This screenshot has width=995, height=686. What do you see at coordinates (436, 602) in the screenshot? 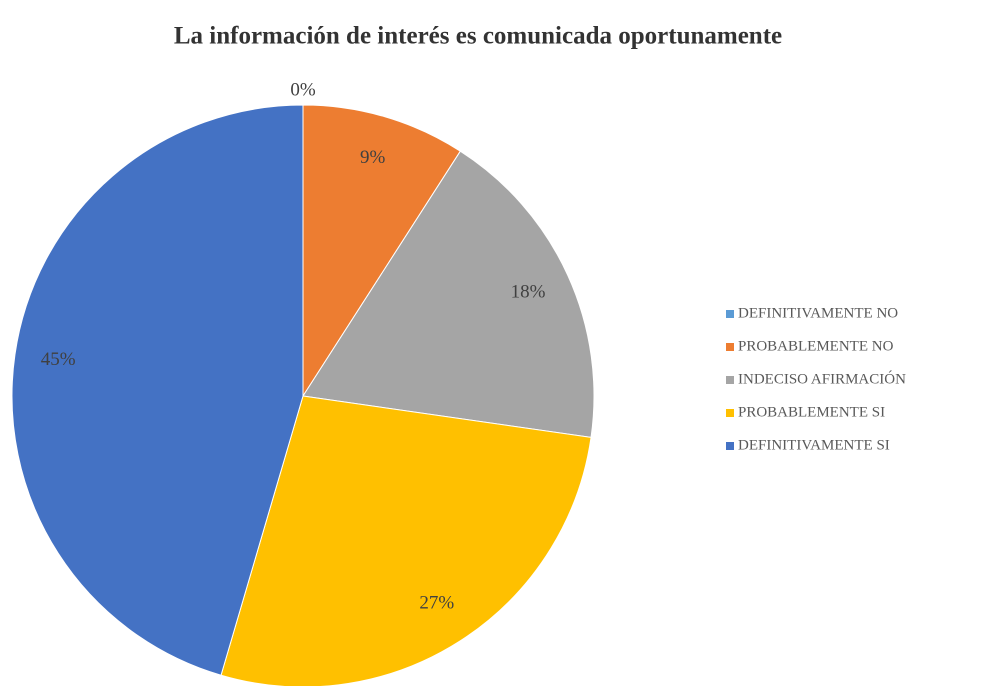
I see `data-label: 27%` at bounding box center [436, 602].